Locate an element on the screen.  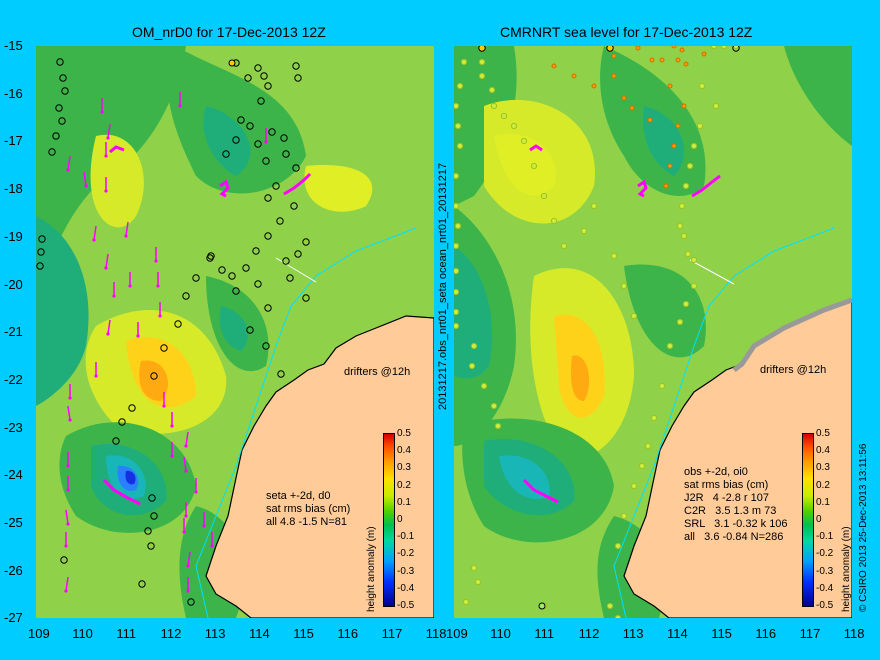
credit-label: © CSIRO 2013 25-Dec-2013 13:11:56 is located at coordinates (863, 527).